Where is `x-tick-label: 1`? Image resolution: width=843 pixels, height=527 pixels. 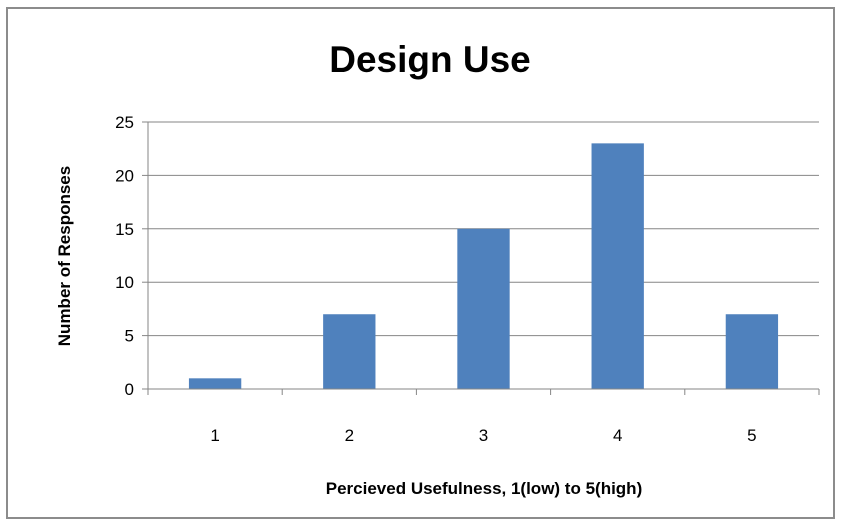
x-tick-label: 1 is located at coordinates (214, 435).